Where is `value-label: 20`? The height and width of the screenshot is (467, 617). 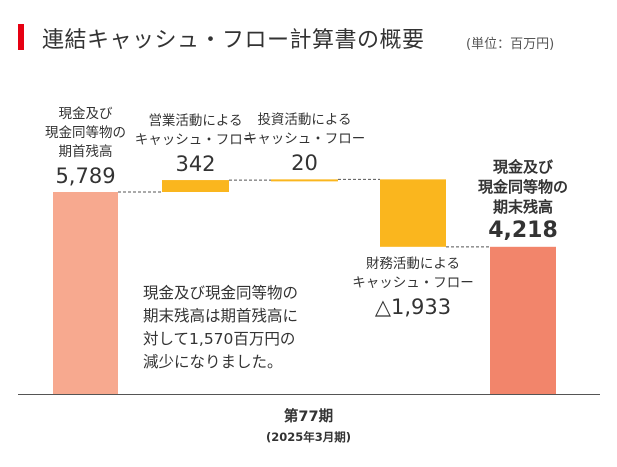 value-label: 20 is located at coordinates (304, 163).